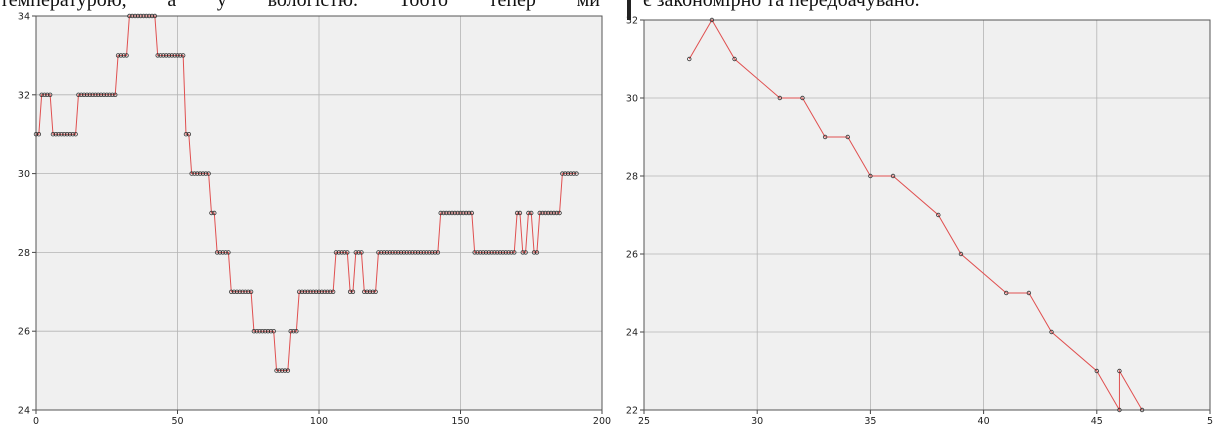  Describe the element at coordinates (24, 253) in the screenshot. I see `chart1-y-tick-label: 28` at that location.